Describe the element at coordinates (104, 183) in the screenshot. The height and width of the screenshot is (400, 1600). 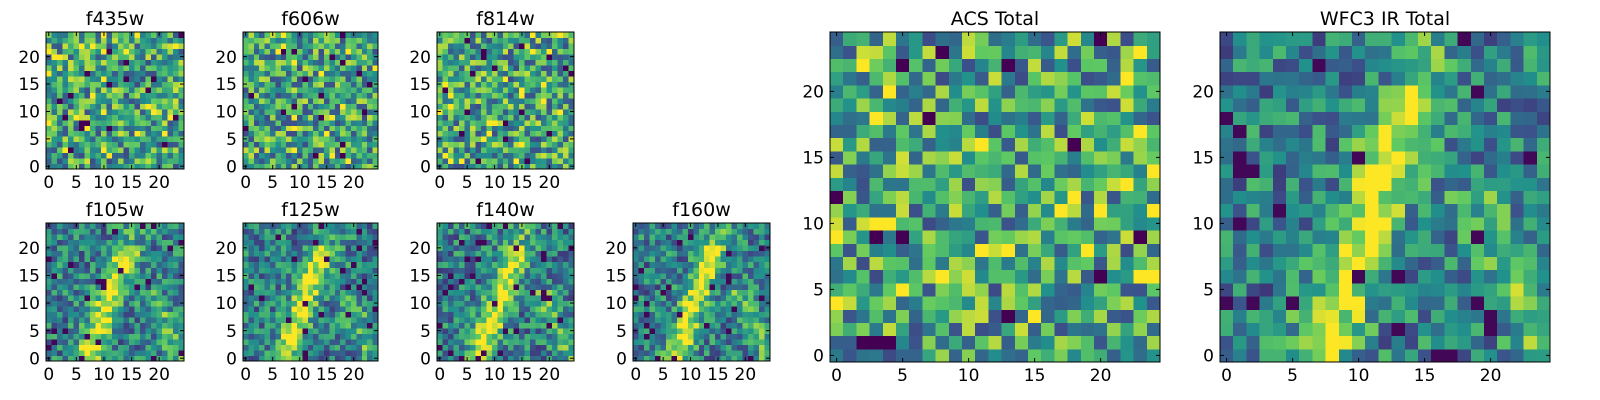
I see `x-tick-label: 10` at that location.